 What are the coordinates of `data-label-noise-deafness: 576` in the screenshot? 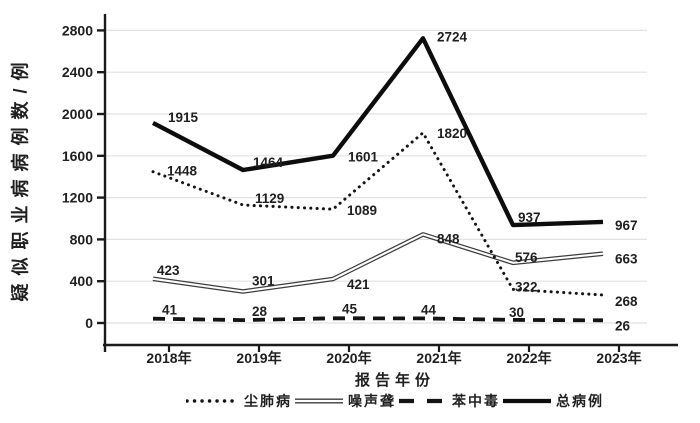 It's located at (526, 257).